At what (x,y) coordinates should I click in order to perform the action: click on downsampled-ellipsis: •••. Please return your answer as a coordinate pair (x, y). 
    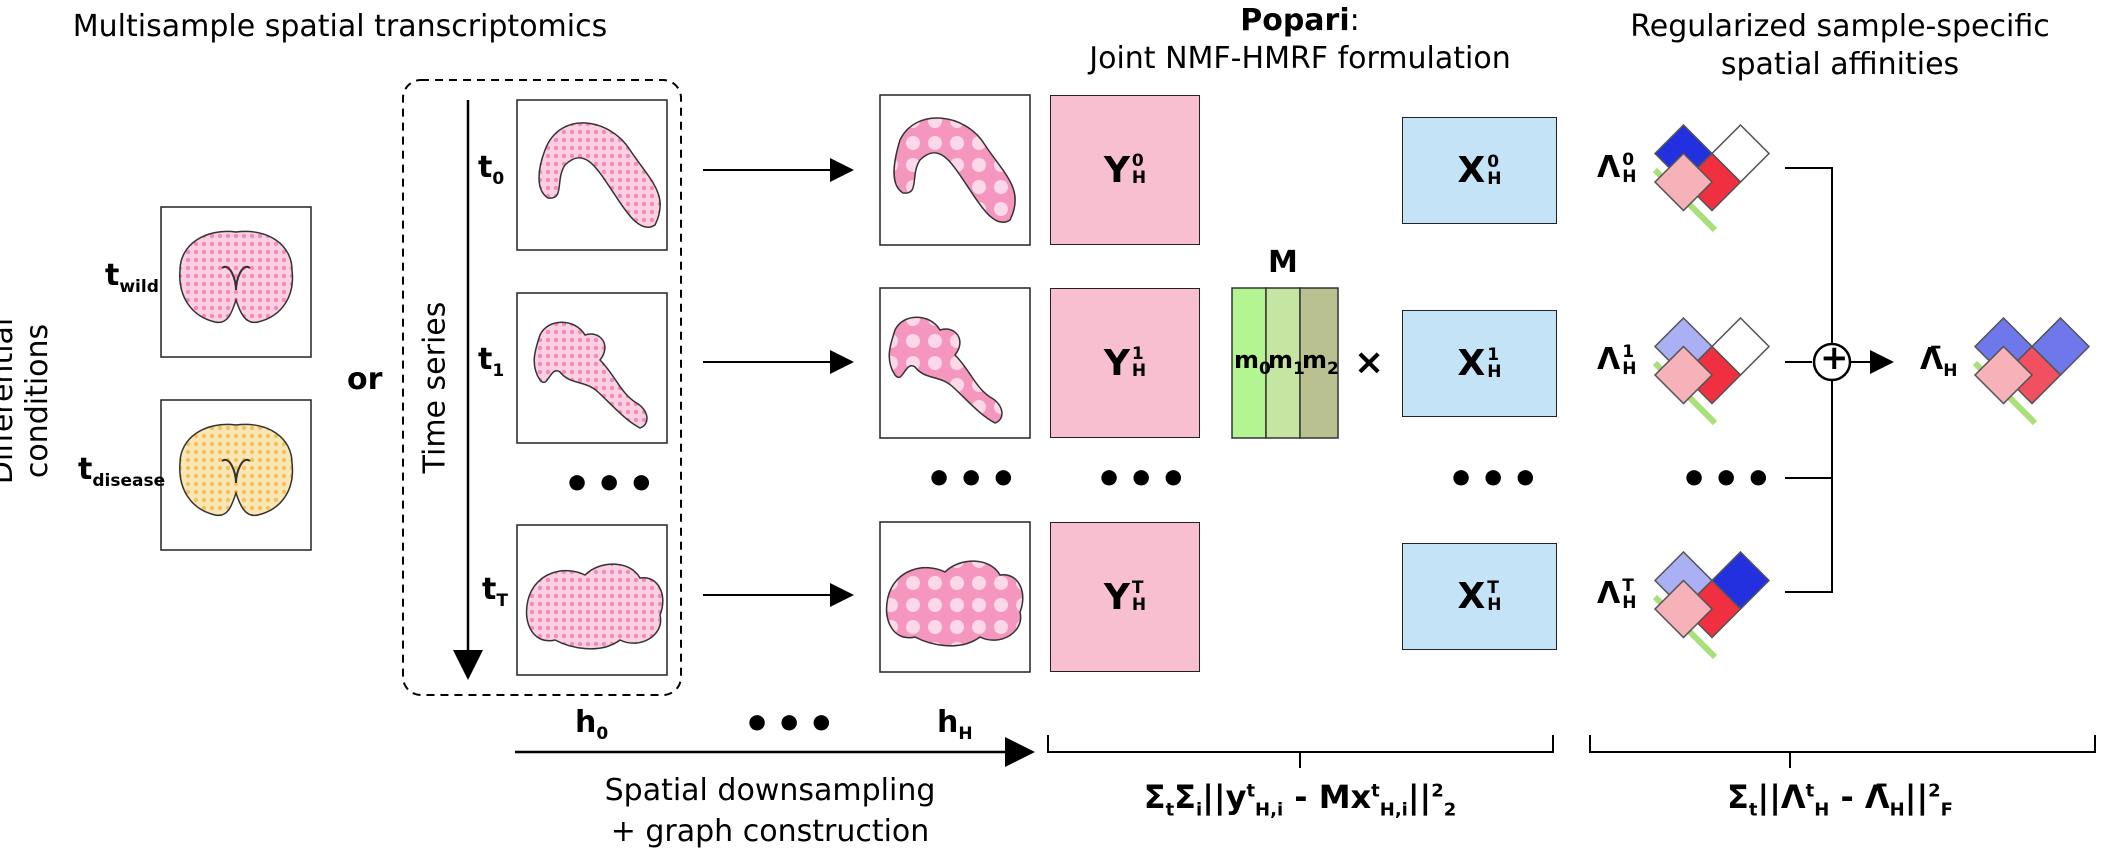
    Looking at the image, I should click on (973, 479).